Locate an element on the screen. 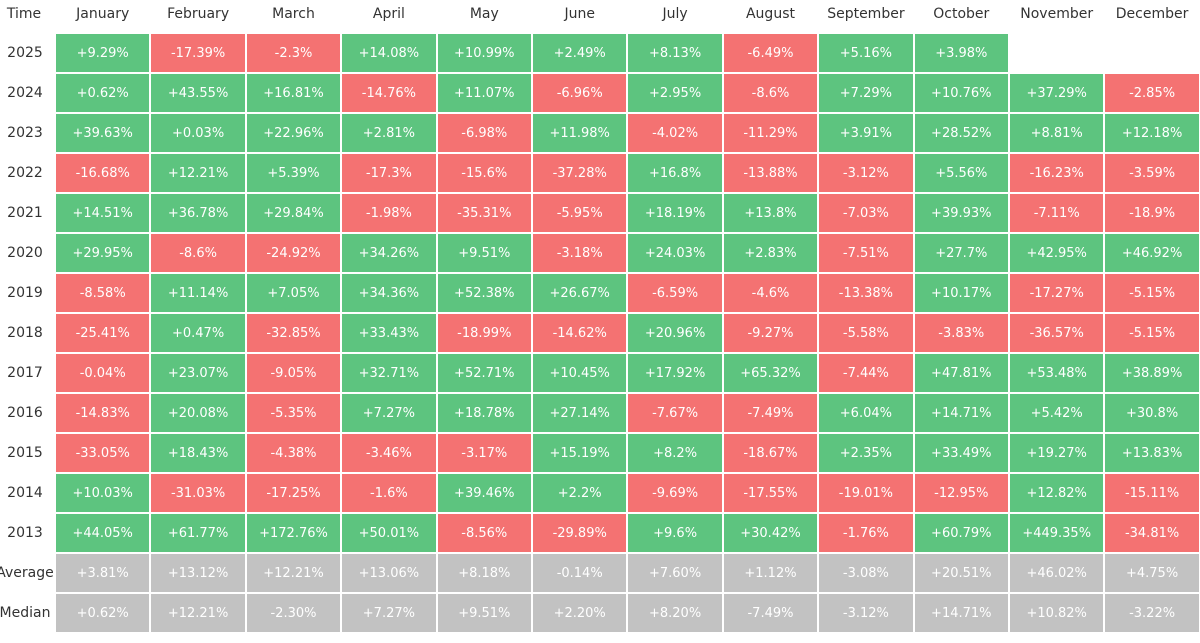 This screenshot has width=1200, height=643. return-cell: -14.62% is located at coordinates (580, 333).